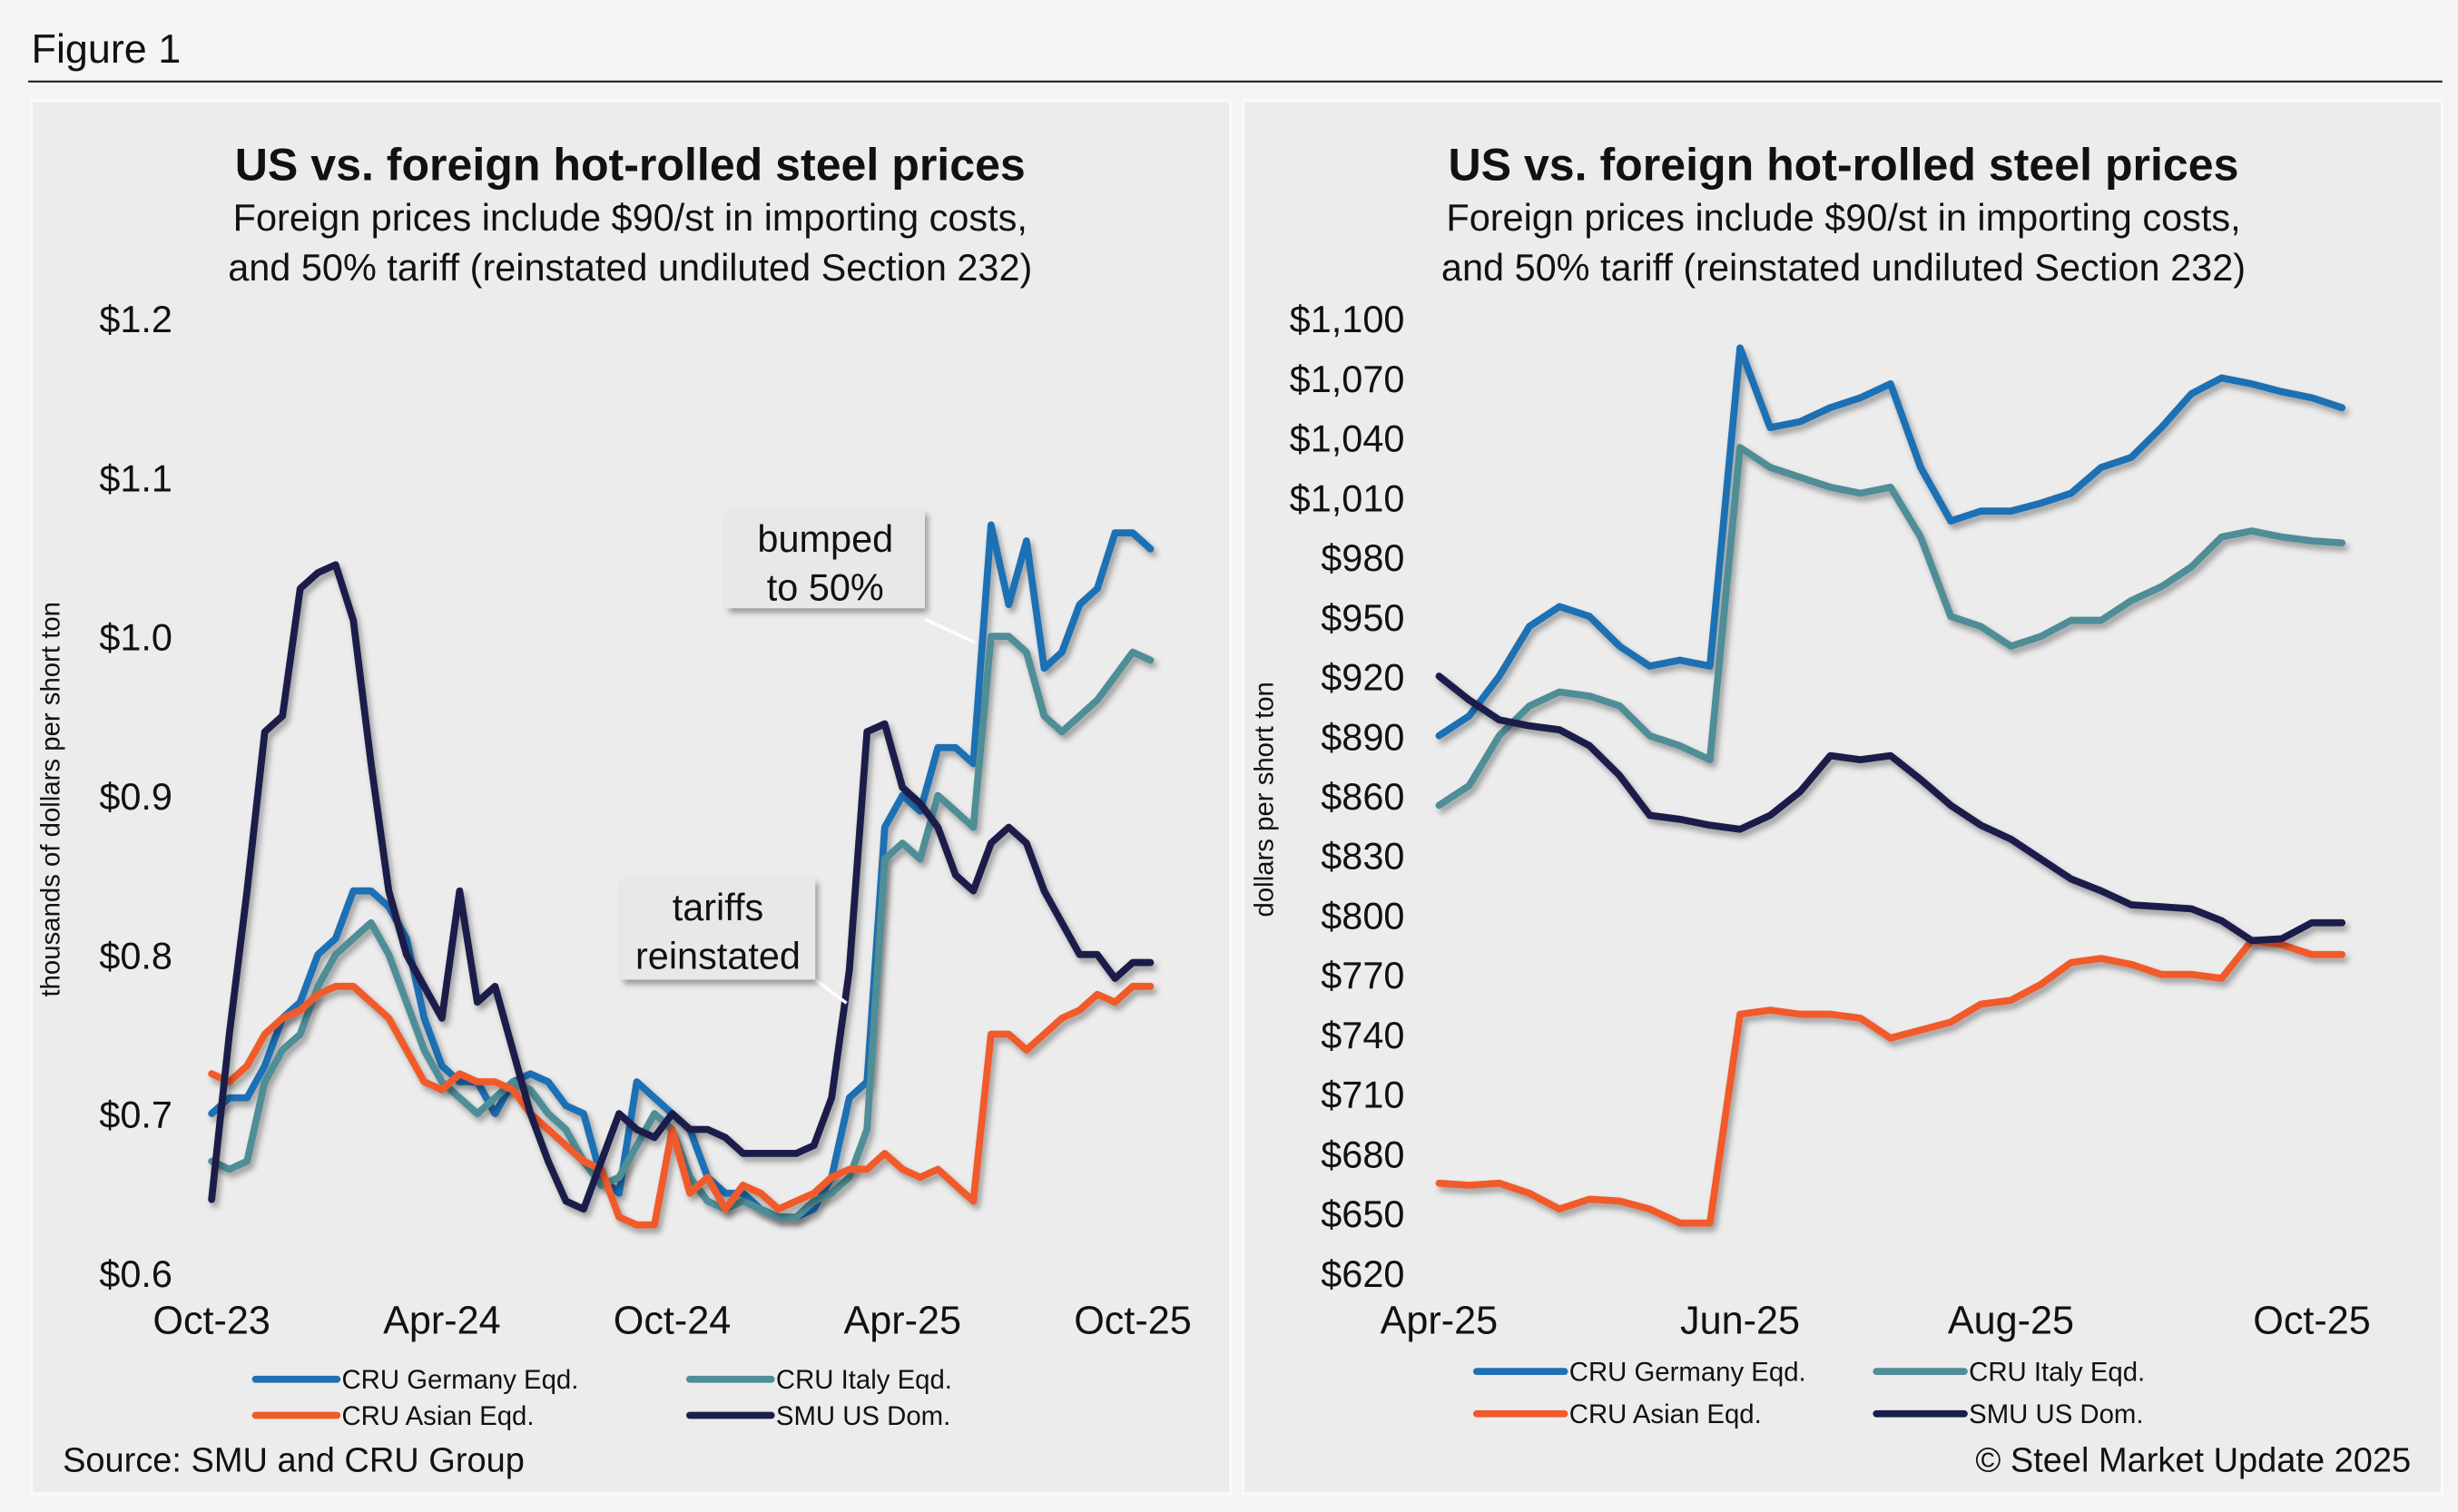 This screenshot has height=1512, width=2458. What do you see at coordinates (1362, 915) in the screenshot?
I see `y-tick-label: $800` at bounding box center [1362, 915].